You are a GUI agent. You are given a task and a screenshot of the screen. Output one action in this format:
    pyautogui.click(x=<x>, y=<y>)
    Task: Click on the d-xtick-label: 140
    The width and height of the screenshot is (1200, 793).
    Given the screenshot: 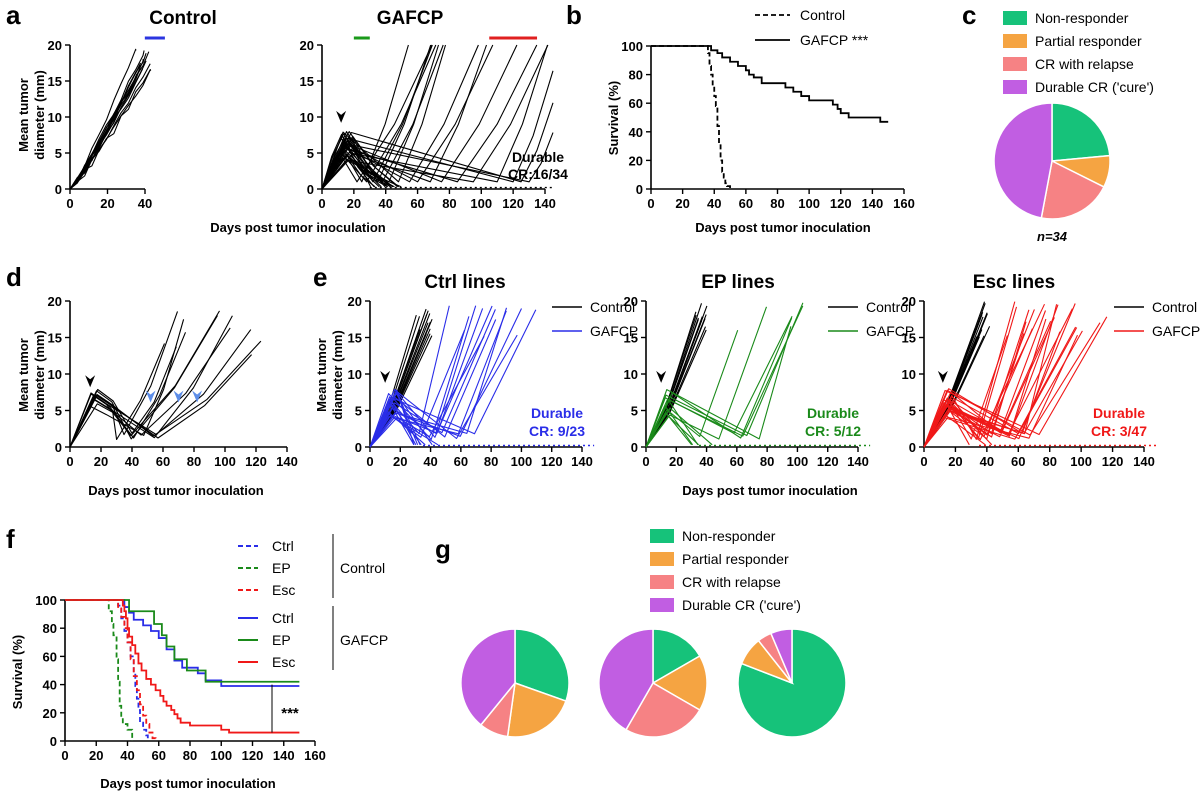 What is the action you would take?
    pyautogui.click(x=287, y=461)
    